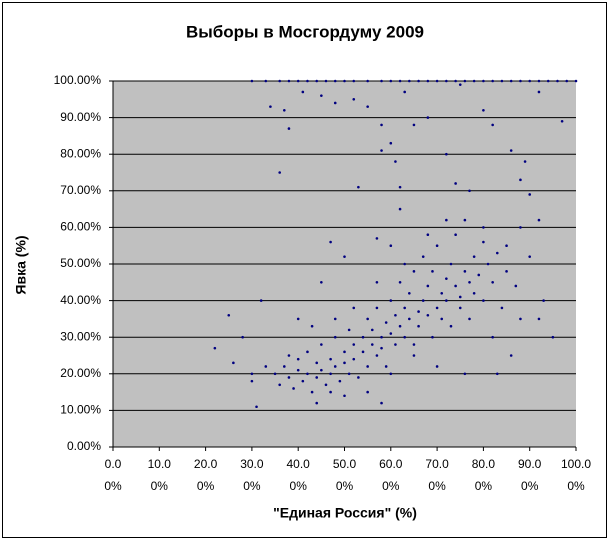  I want to click on y-tick-label: 20.00%, so click(80, 373).